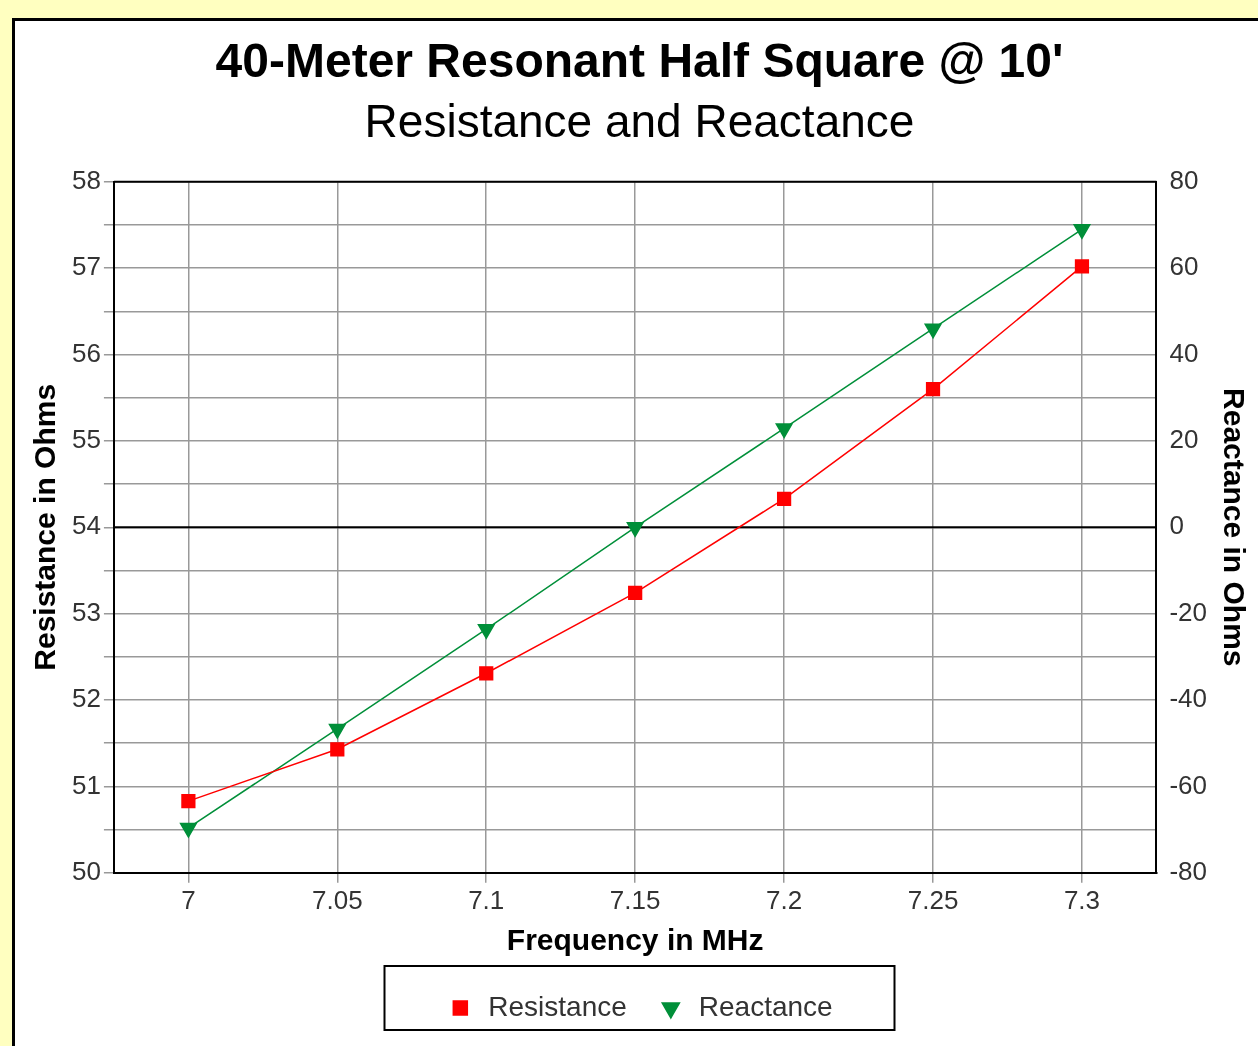 Image resolution: width=1258 pixels, height=1046 pixels. Describe the element at coordinates (1188, 611) in the screenshot. I see `y2-tick-label: -20` at that location.